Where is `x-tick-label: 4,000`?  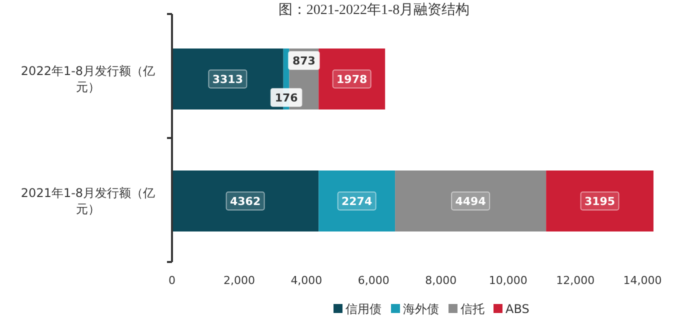
x-tick-label: 4,000 is located at coordinates (306, 280).